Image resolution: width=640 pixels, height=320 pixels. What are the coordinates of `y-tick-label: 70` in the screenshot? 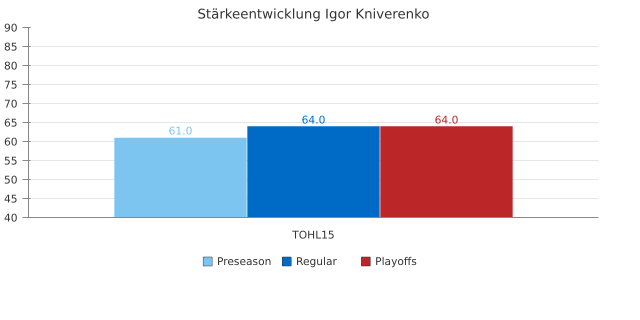 It's located at (11, 104).